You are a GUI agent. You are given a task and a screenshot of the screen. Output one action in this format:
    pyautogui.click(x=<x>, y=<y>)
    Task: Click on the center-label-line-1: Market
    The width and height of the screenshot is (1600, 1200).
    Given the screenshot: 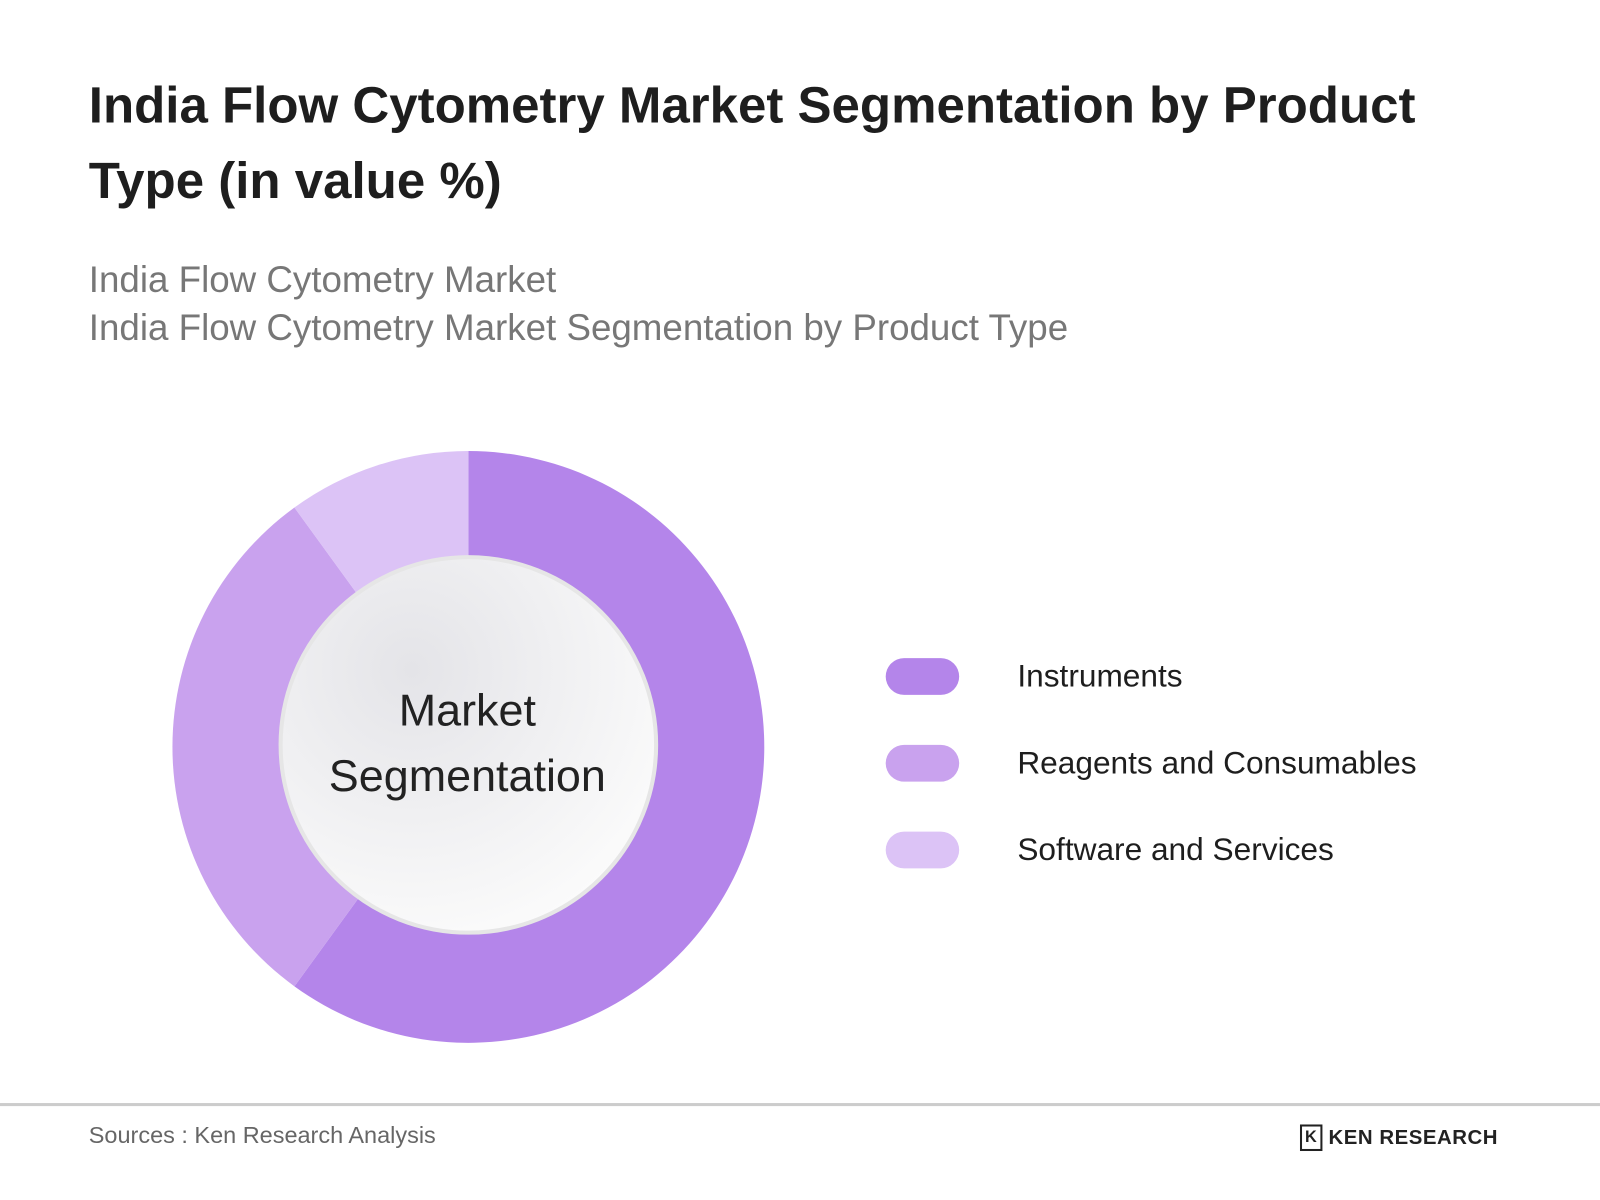 What is the action you would take?
    pyautogui.click(x=467, y=710)
    